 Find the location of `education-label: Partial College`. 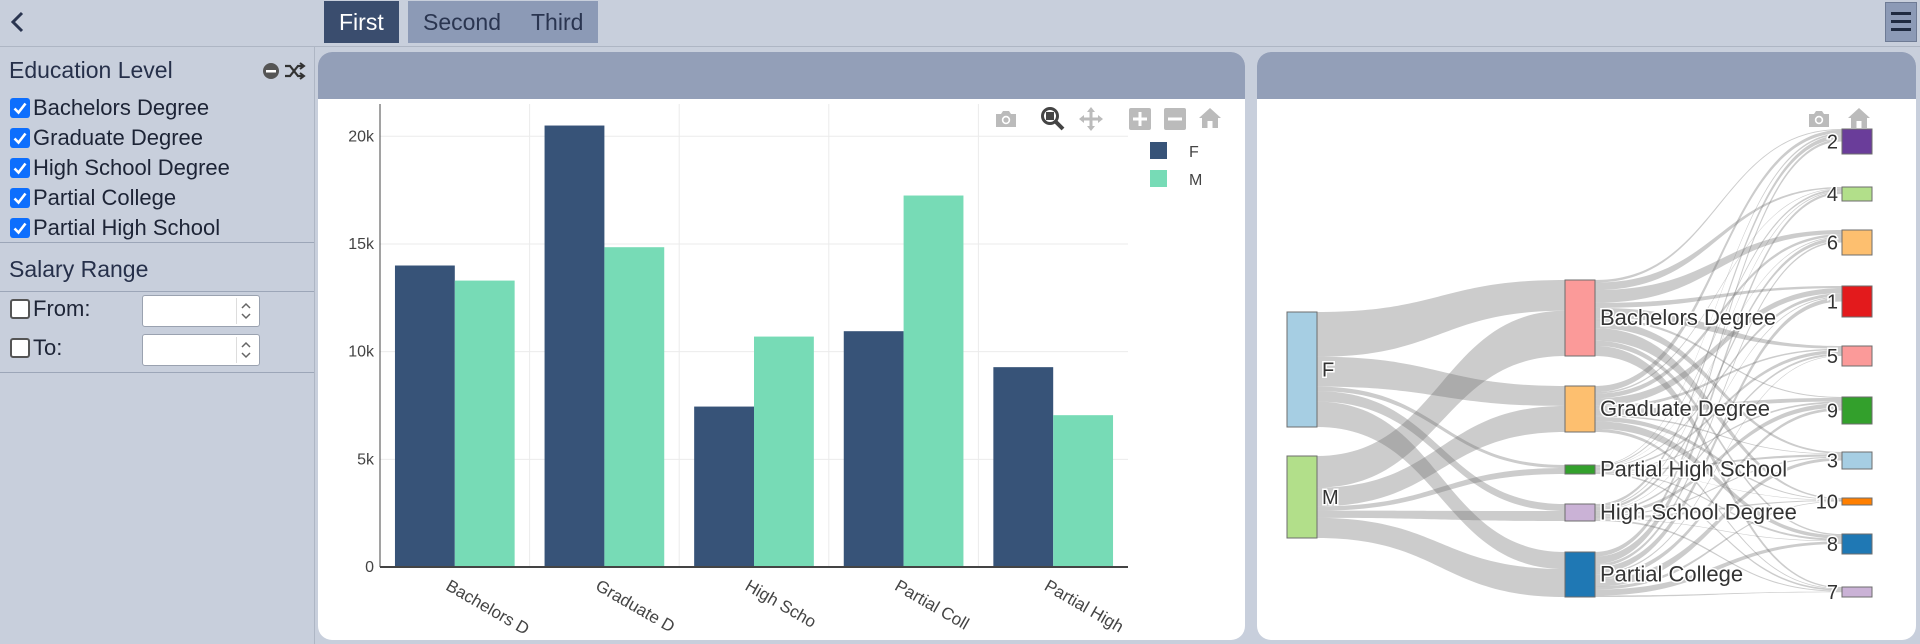

education-label: Partial College is located at coordinates (105, 197).